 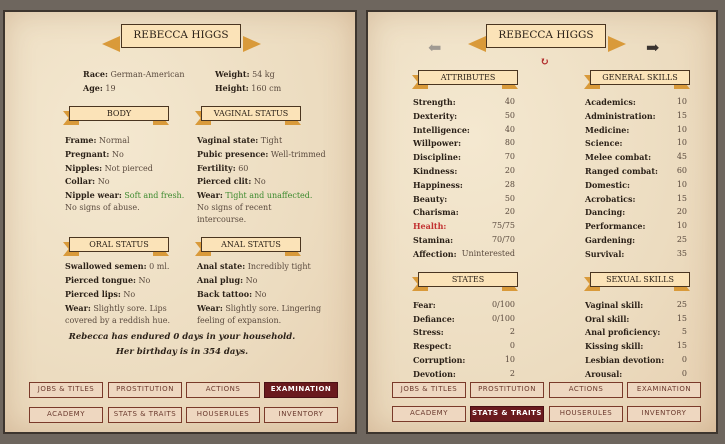 What do you see at coordinates (99, 88) in the screenshot?
I see `age: Age: 19` at bounding box center [99, 88].